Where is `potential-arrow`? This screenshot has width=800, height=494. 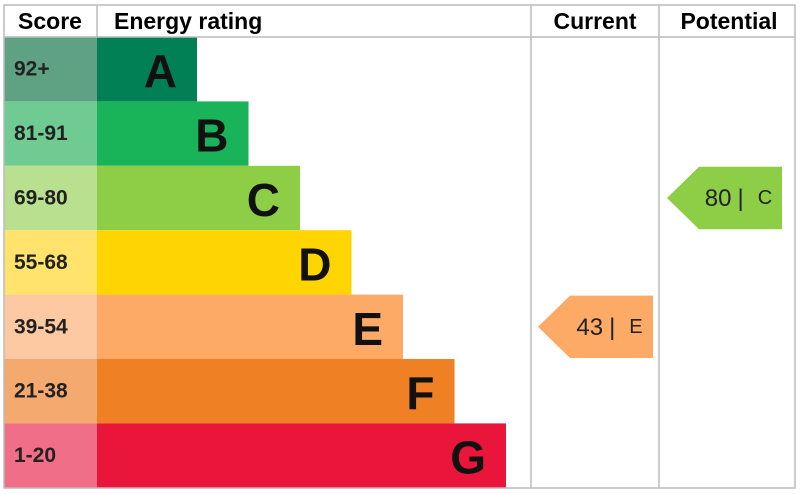 potential-arrow is located at coordinates (724, 198).